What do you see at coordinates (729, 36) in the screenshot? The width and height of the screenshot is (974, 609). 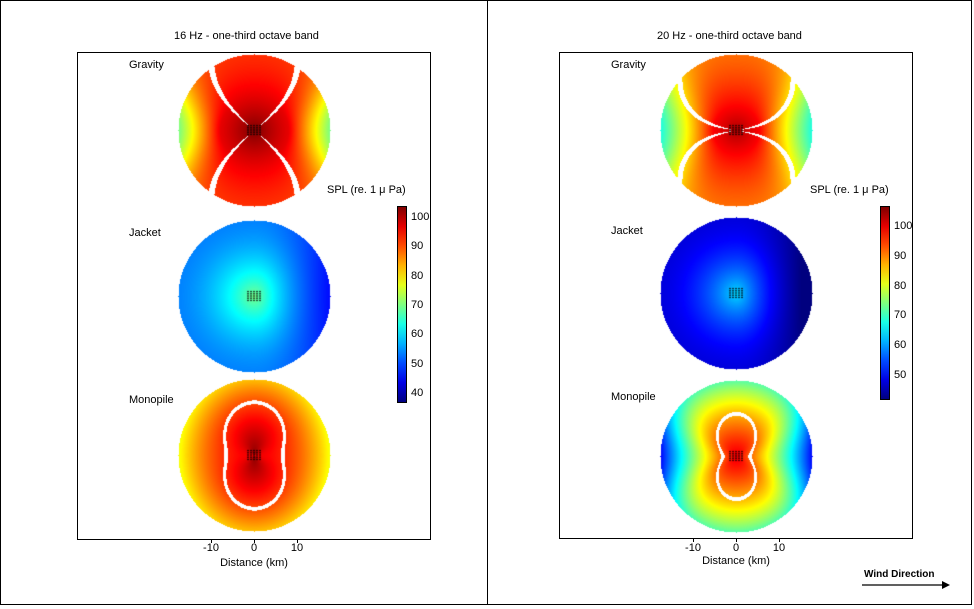 I see `panel-title: 20 Hz - one-third octave band` at bounding box center [729, 36].